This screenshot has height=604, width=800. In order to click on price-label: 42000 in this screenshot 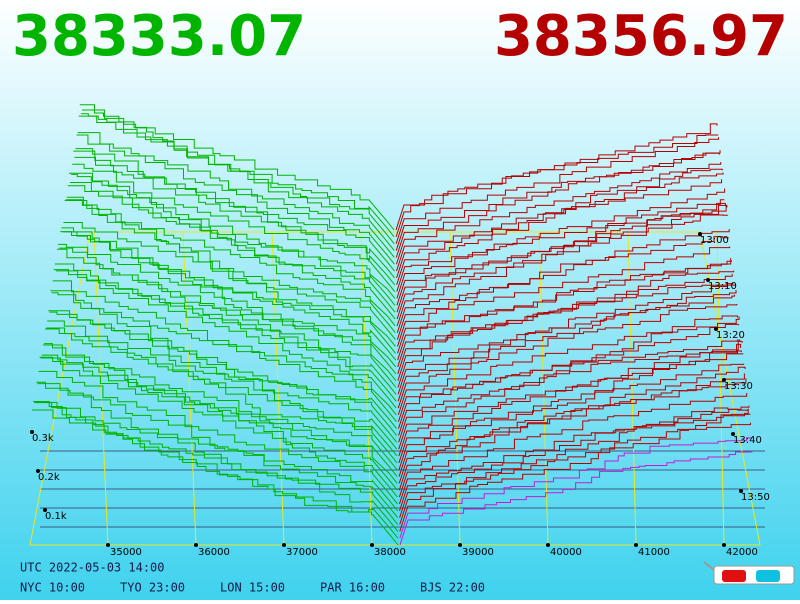, I will do `click(742, 552)`.